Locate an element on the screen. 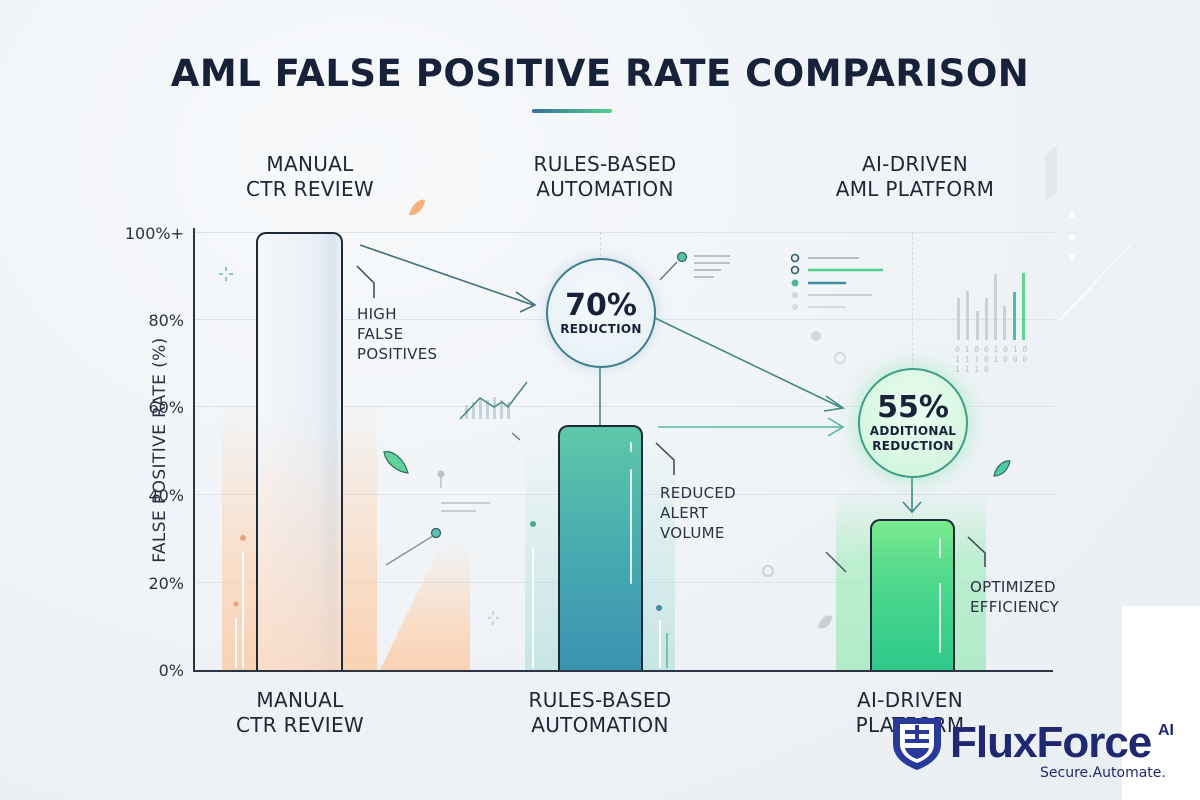 The image size is (1200, 800). annotation-high-false-positives: HIGH FALSE POSITIVES is located at coordinates (397, 334).